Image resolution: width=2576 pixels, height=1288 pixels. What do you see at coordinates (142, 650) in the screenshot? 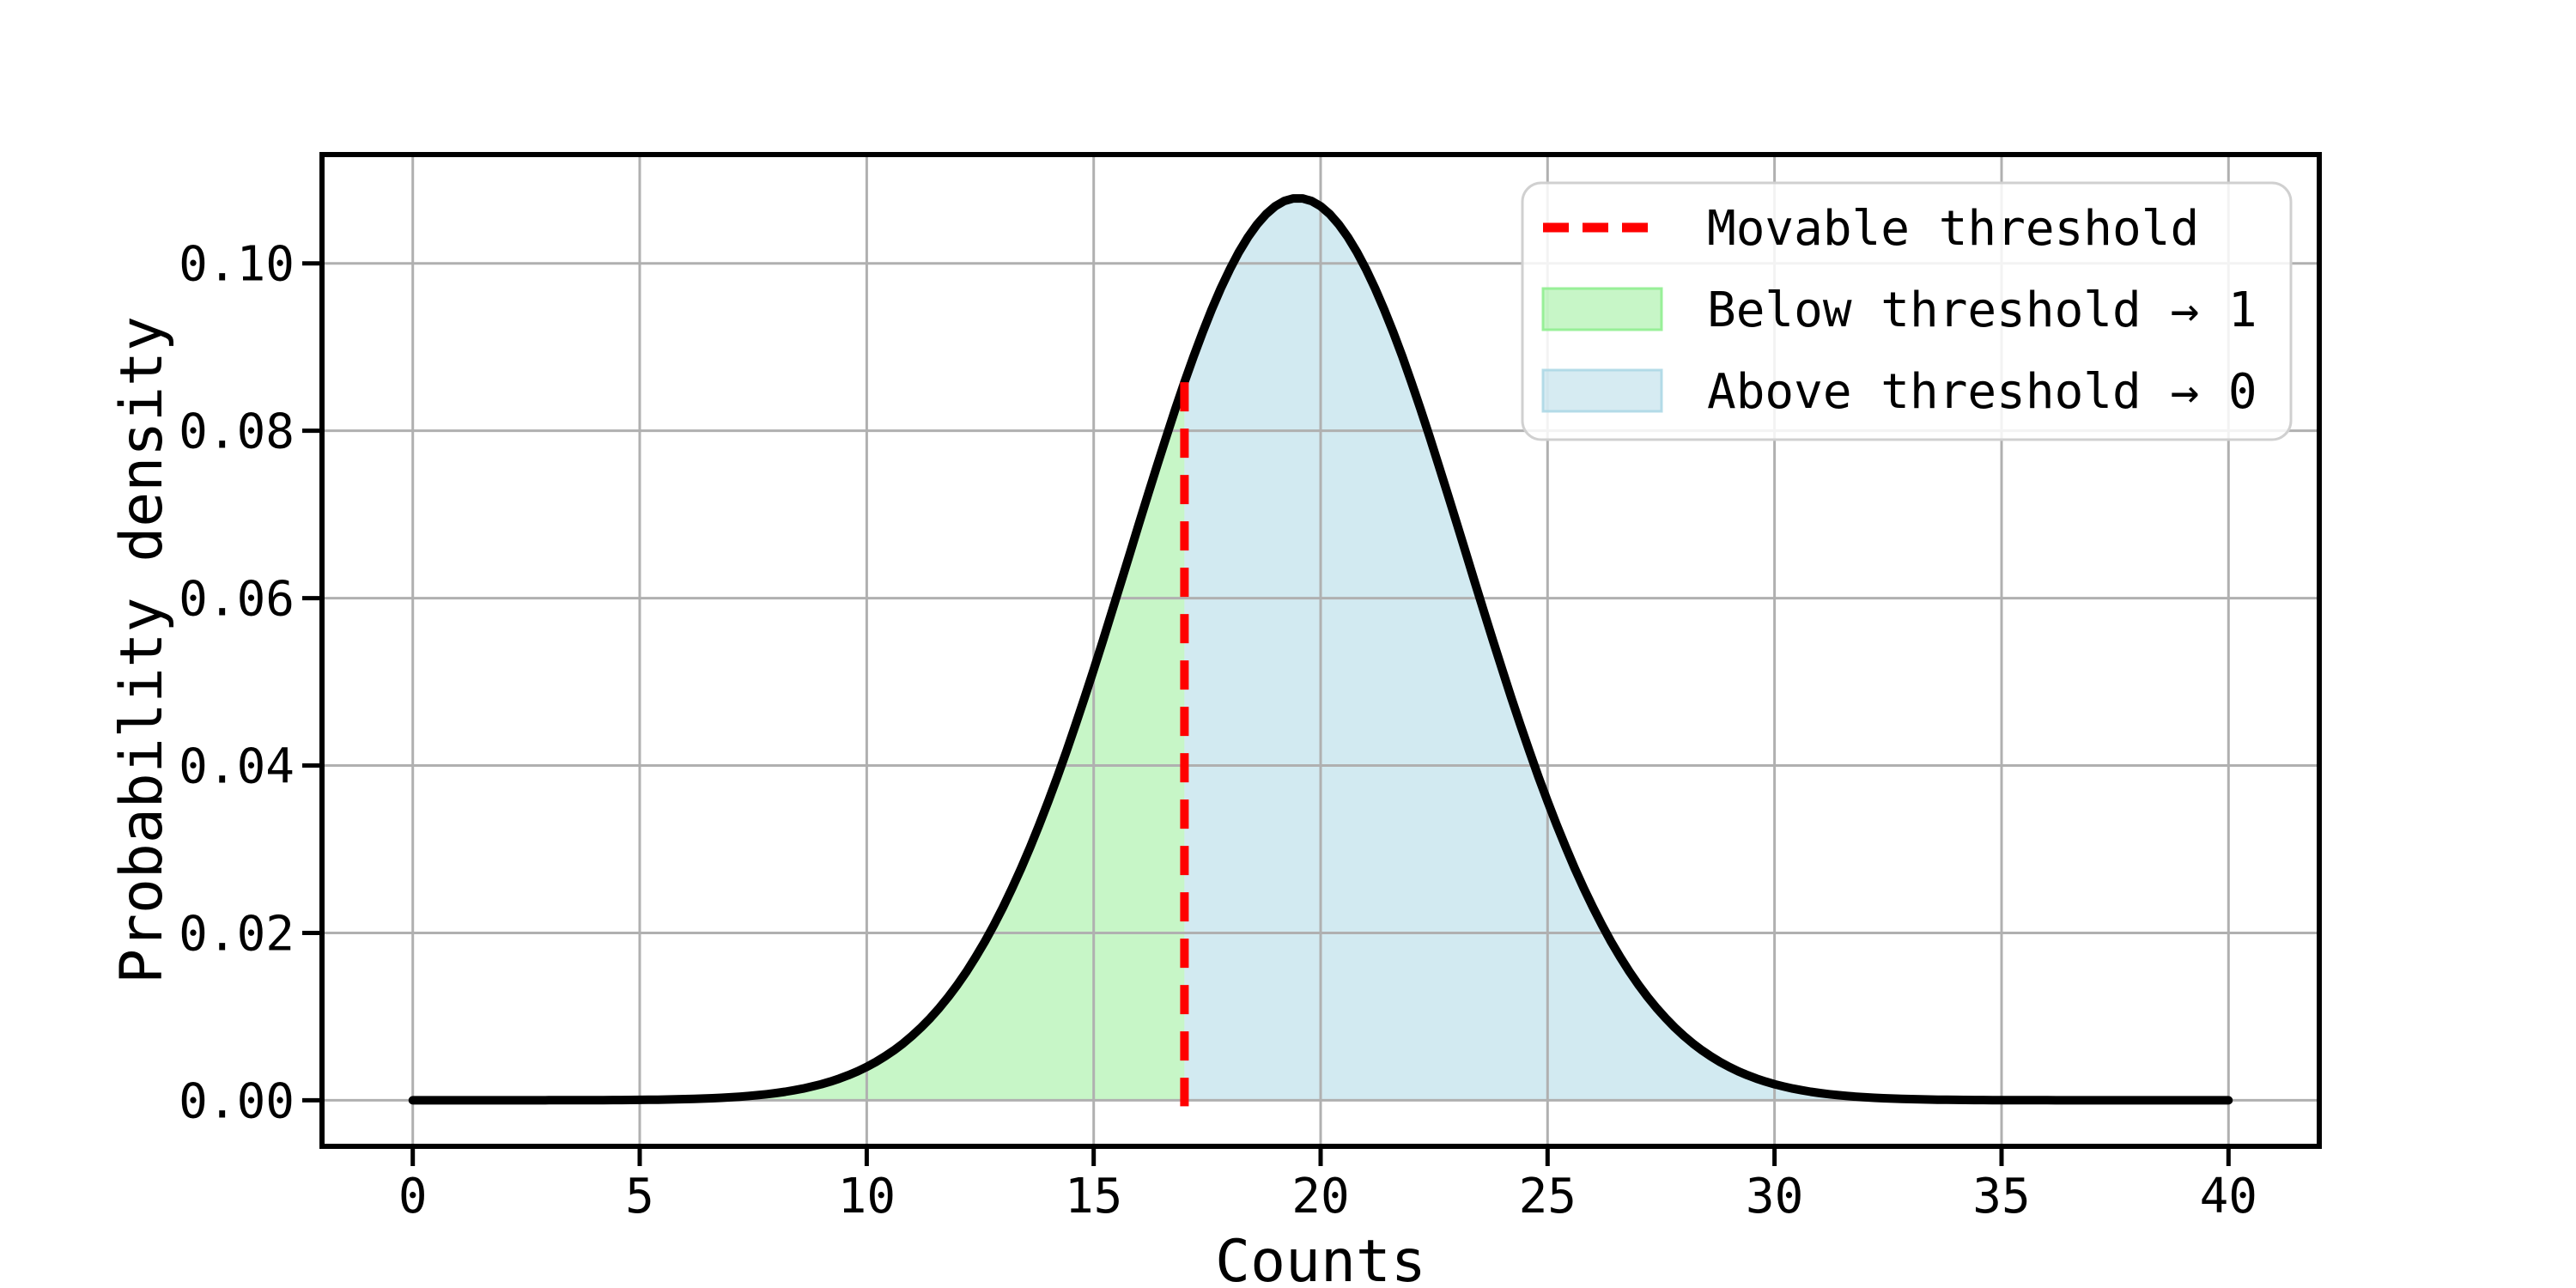
I see `y-axis-label: Probability density` at bounding box center [142, 650].